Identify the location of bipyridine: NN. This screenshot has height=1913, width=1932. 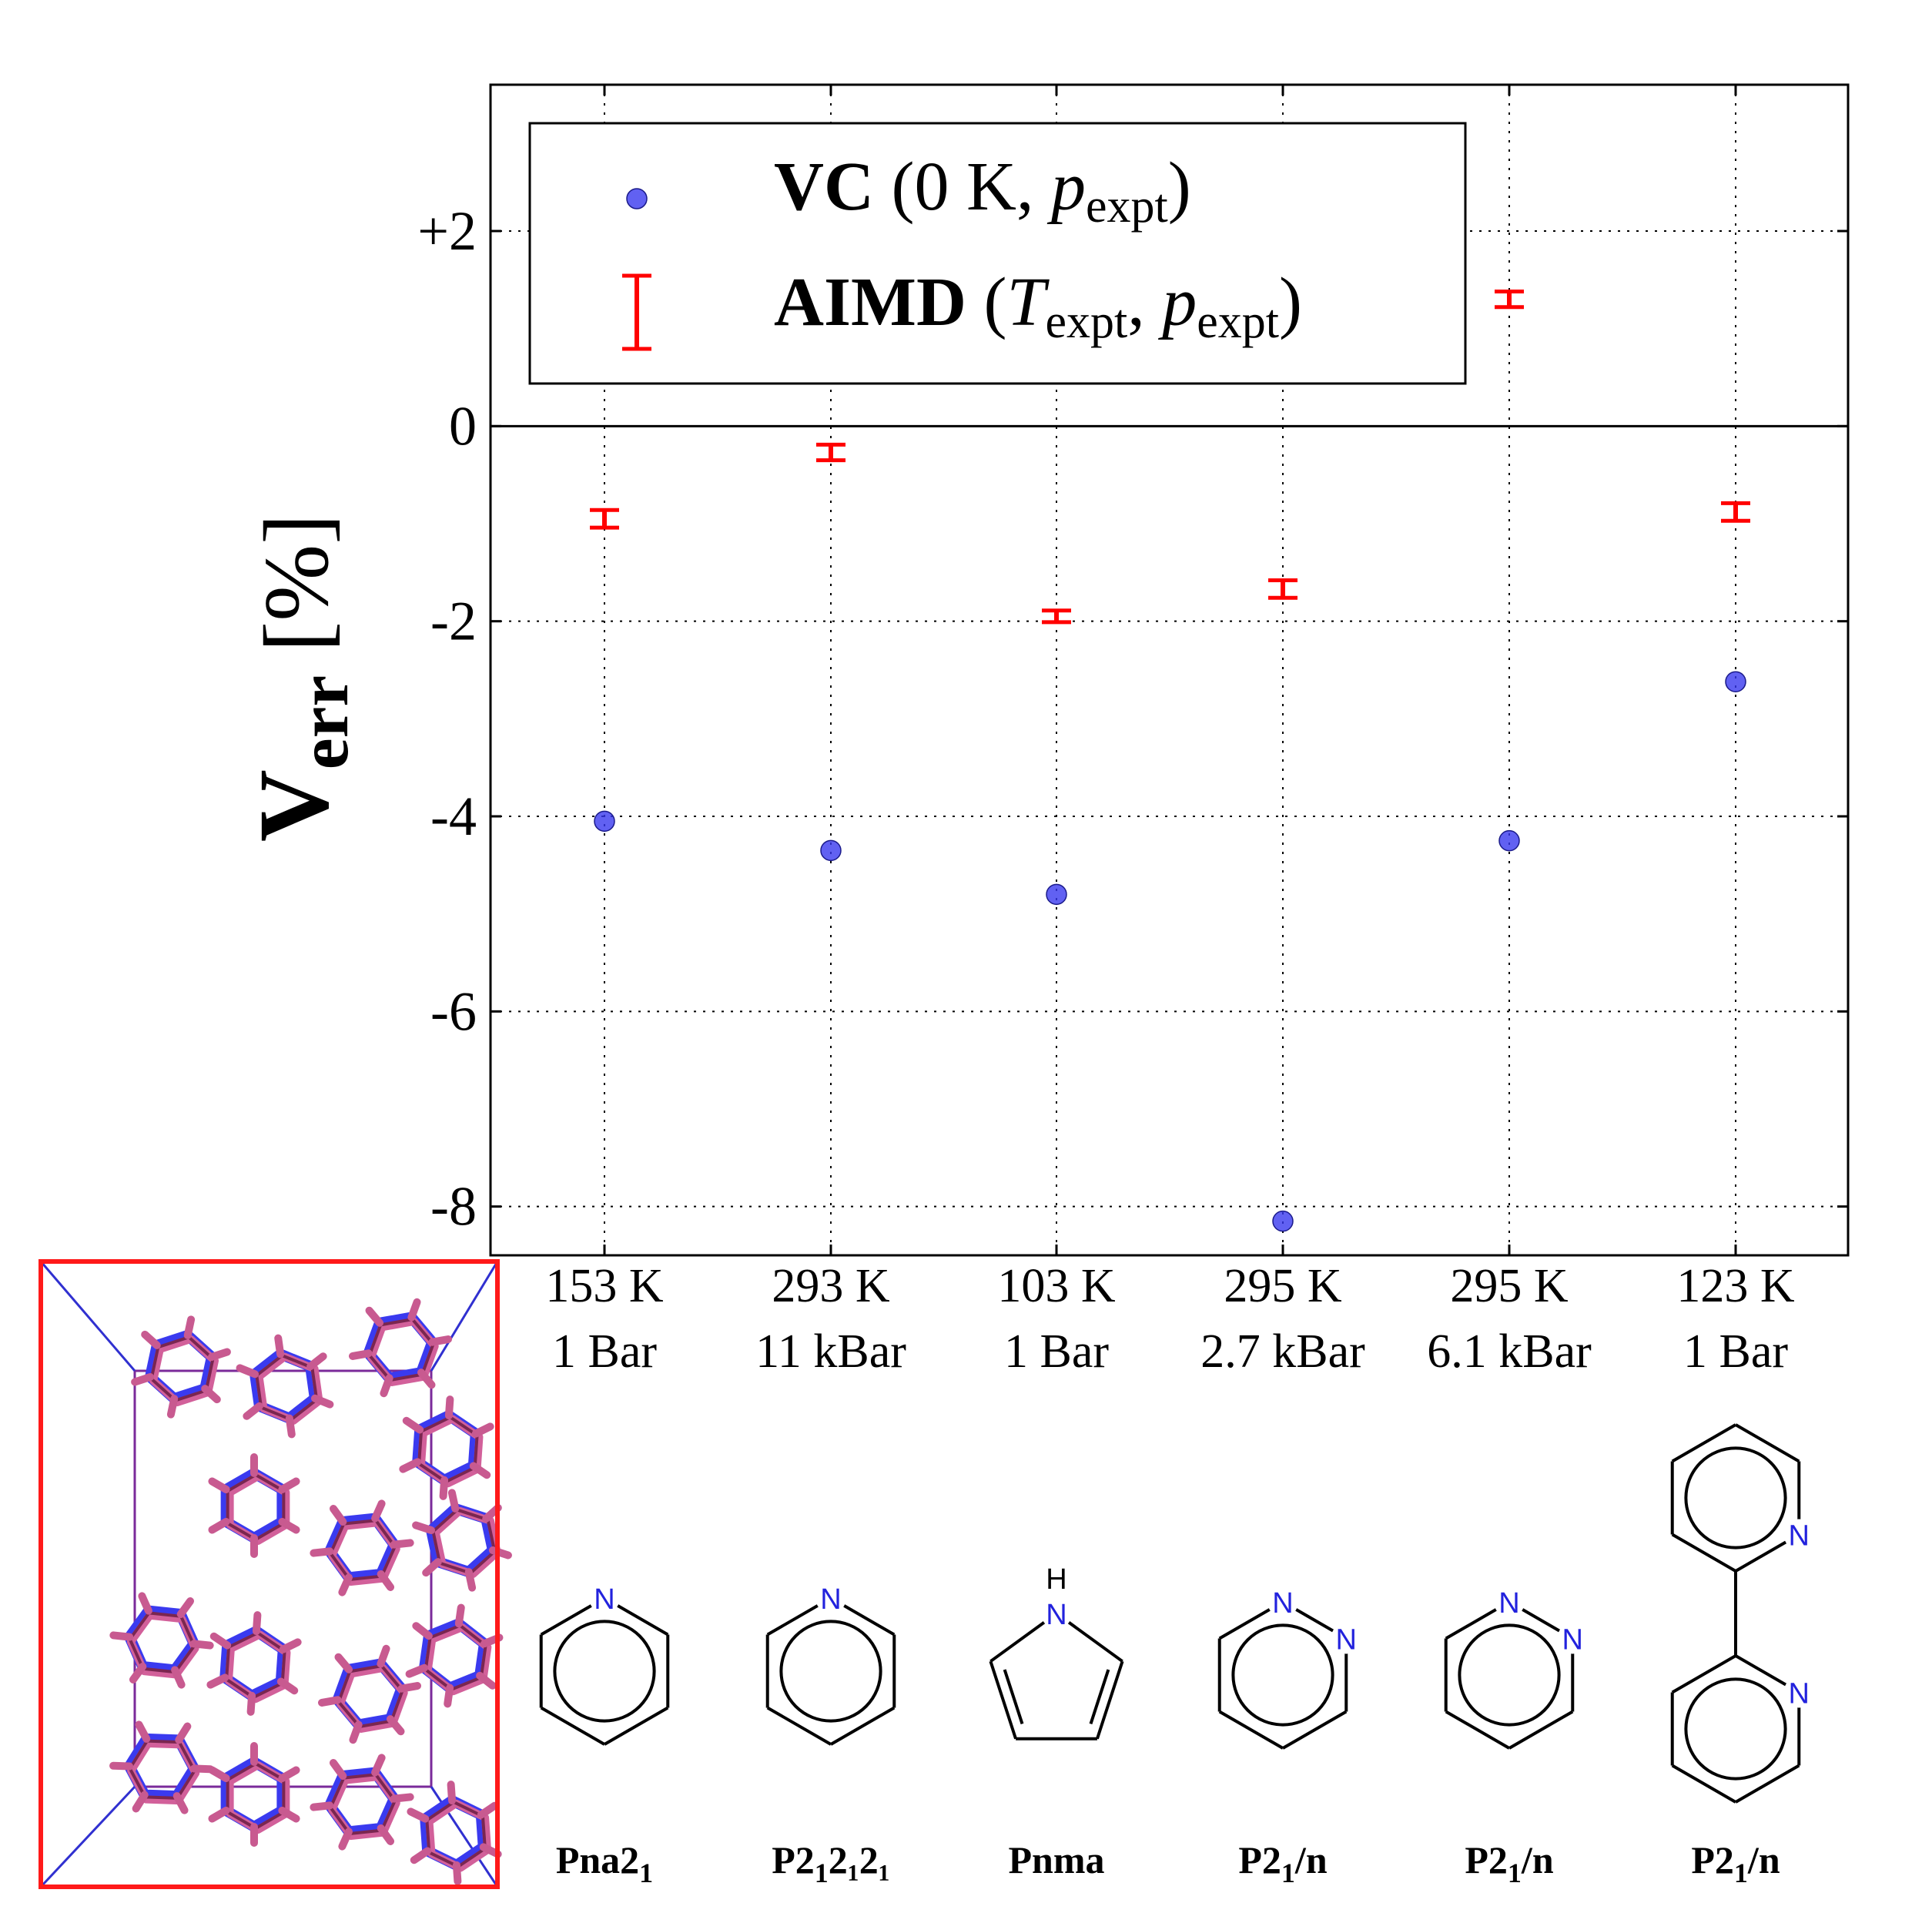
(1742, 1613).